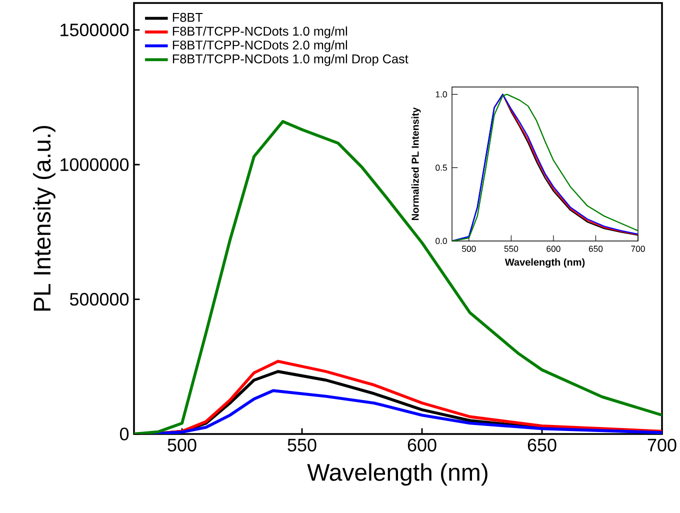 The image size is (680, 513). I want to click on y-axis-title: Normalized PL Intensity, so click(416, 163).